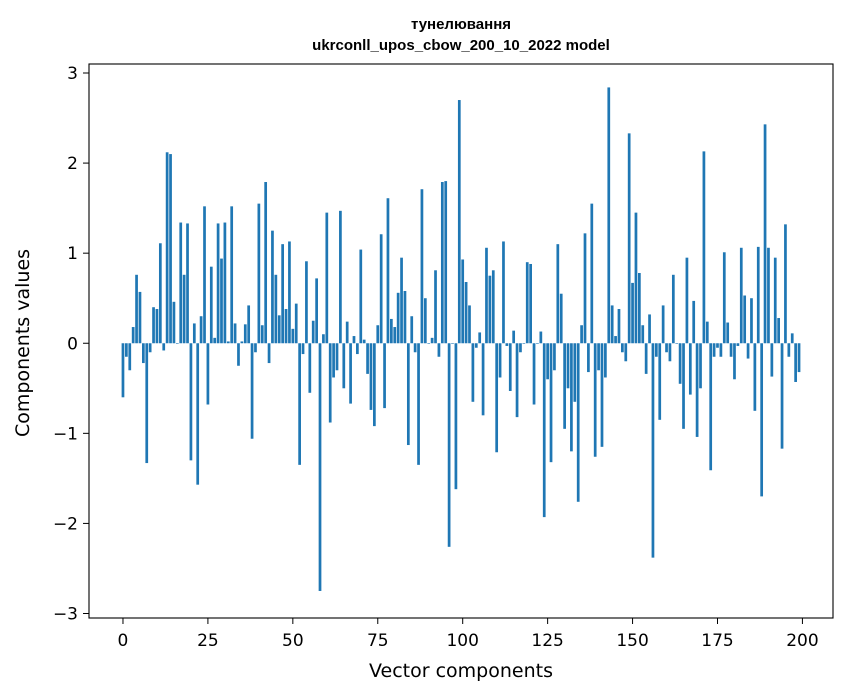 Image resolution: width=847 pixels, height=696 pixels. I want to click on x-tick-label: 175, so click(717, 641).